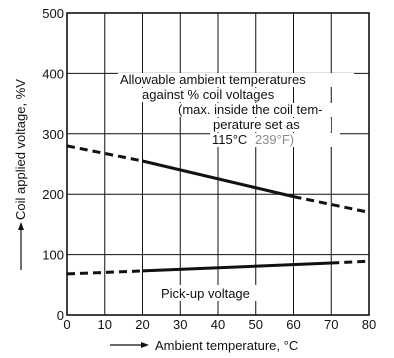 The width and height of the screenshot is (394, 358). I want to click on y-tick-labels: 0 100 200 300 400 500, so click(53, 164).